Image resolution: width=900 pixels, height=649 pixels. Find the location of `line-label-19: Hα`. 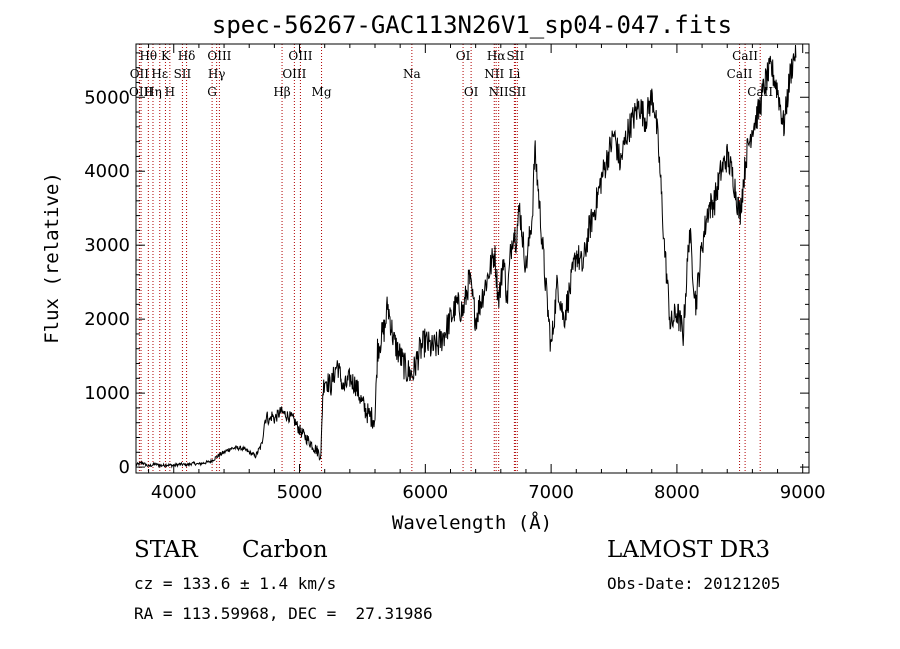

line-label-19: Hα is located at coordinates (496, 56).